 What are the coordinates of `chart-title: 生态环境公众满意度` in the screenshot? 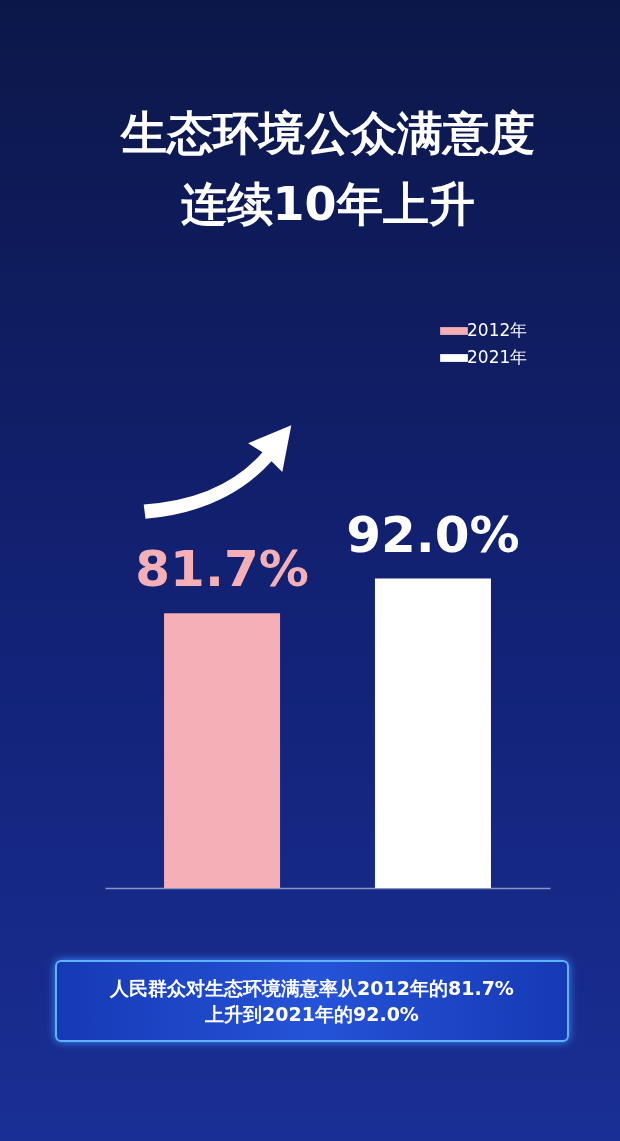 It's located at (326, 133).